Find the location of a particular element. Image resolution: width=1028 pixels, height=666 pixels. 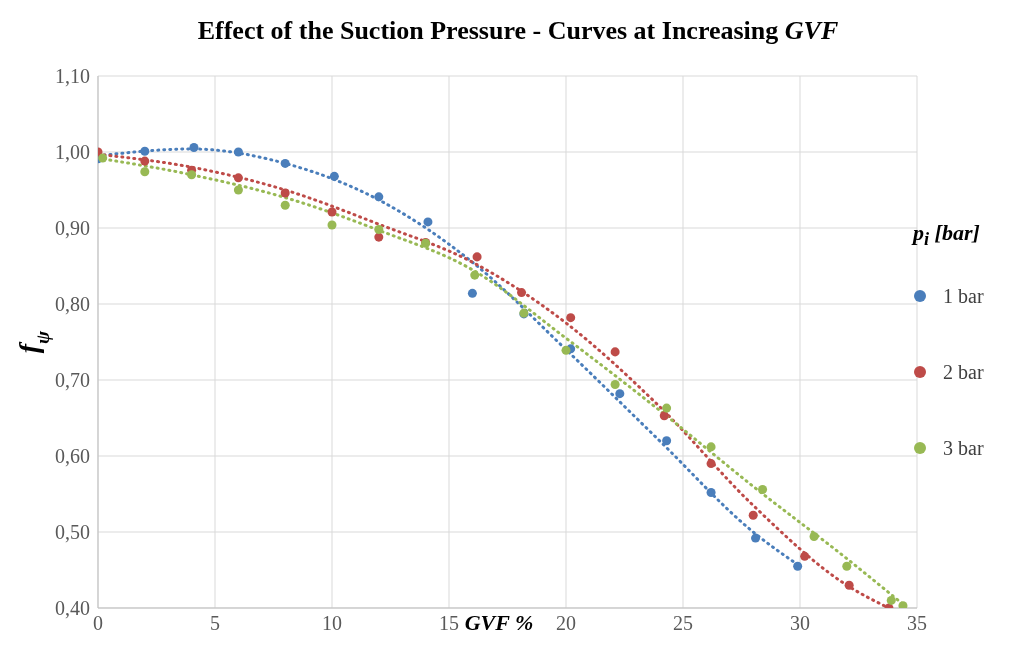

x-tick-label: 5 is located at coordinates (215, 623).